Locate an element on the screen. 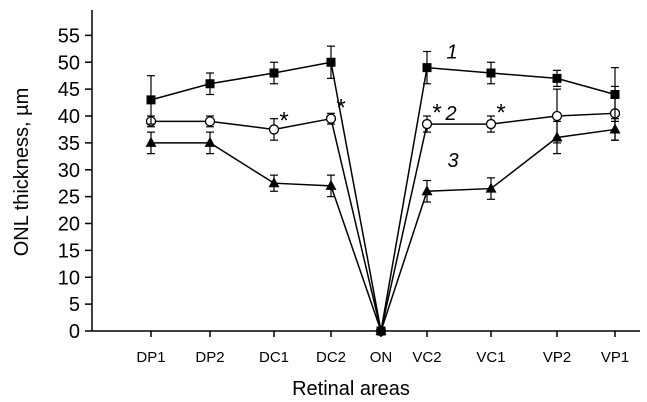 Image resolution: width=647 pixels, height=402 pixels. series-label: 3 is located at coordinates (452, 161).